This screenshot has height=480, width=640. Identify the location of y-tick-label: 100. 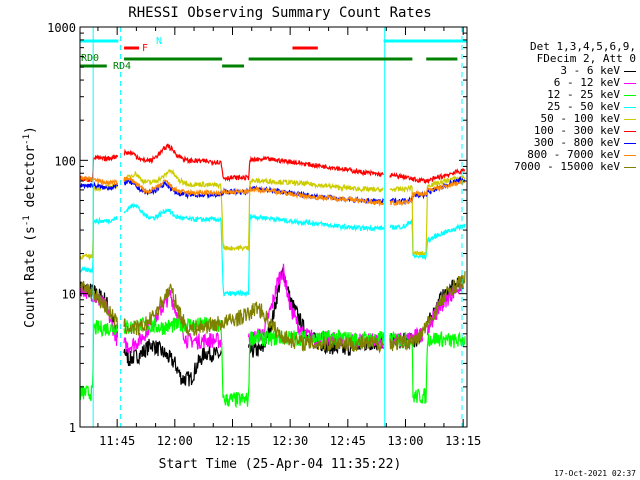
(65, 161).